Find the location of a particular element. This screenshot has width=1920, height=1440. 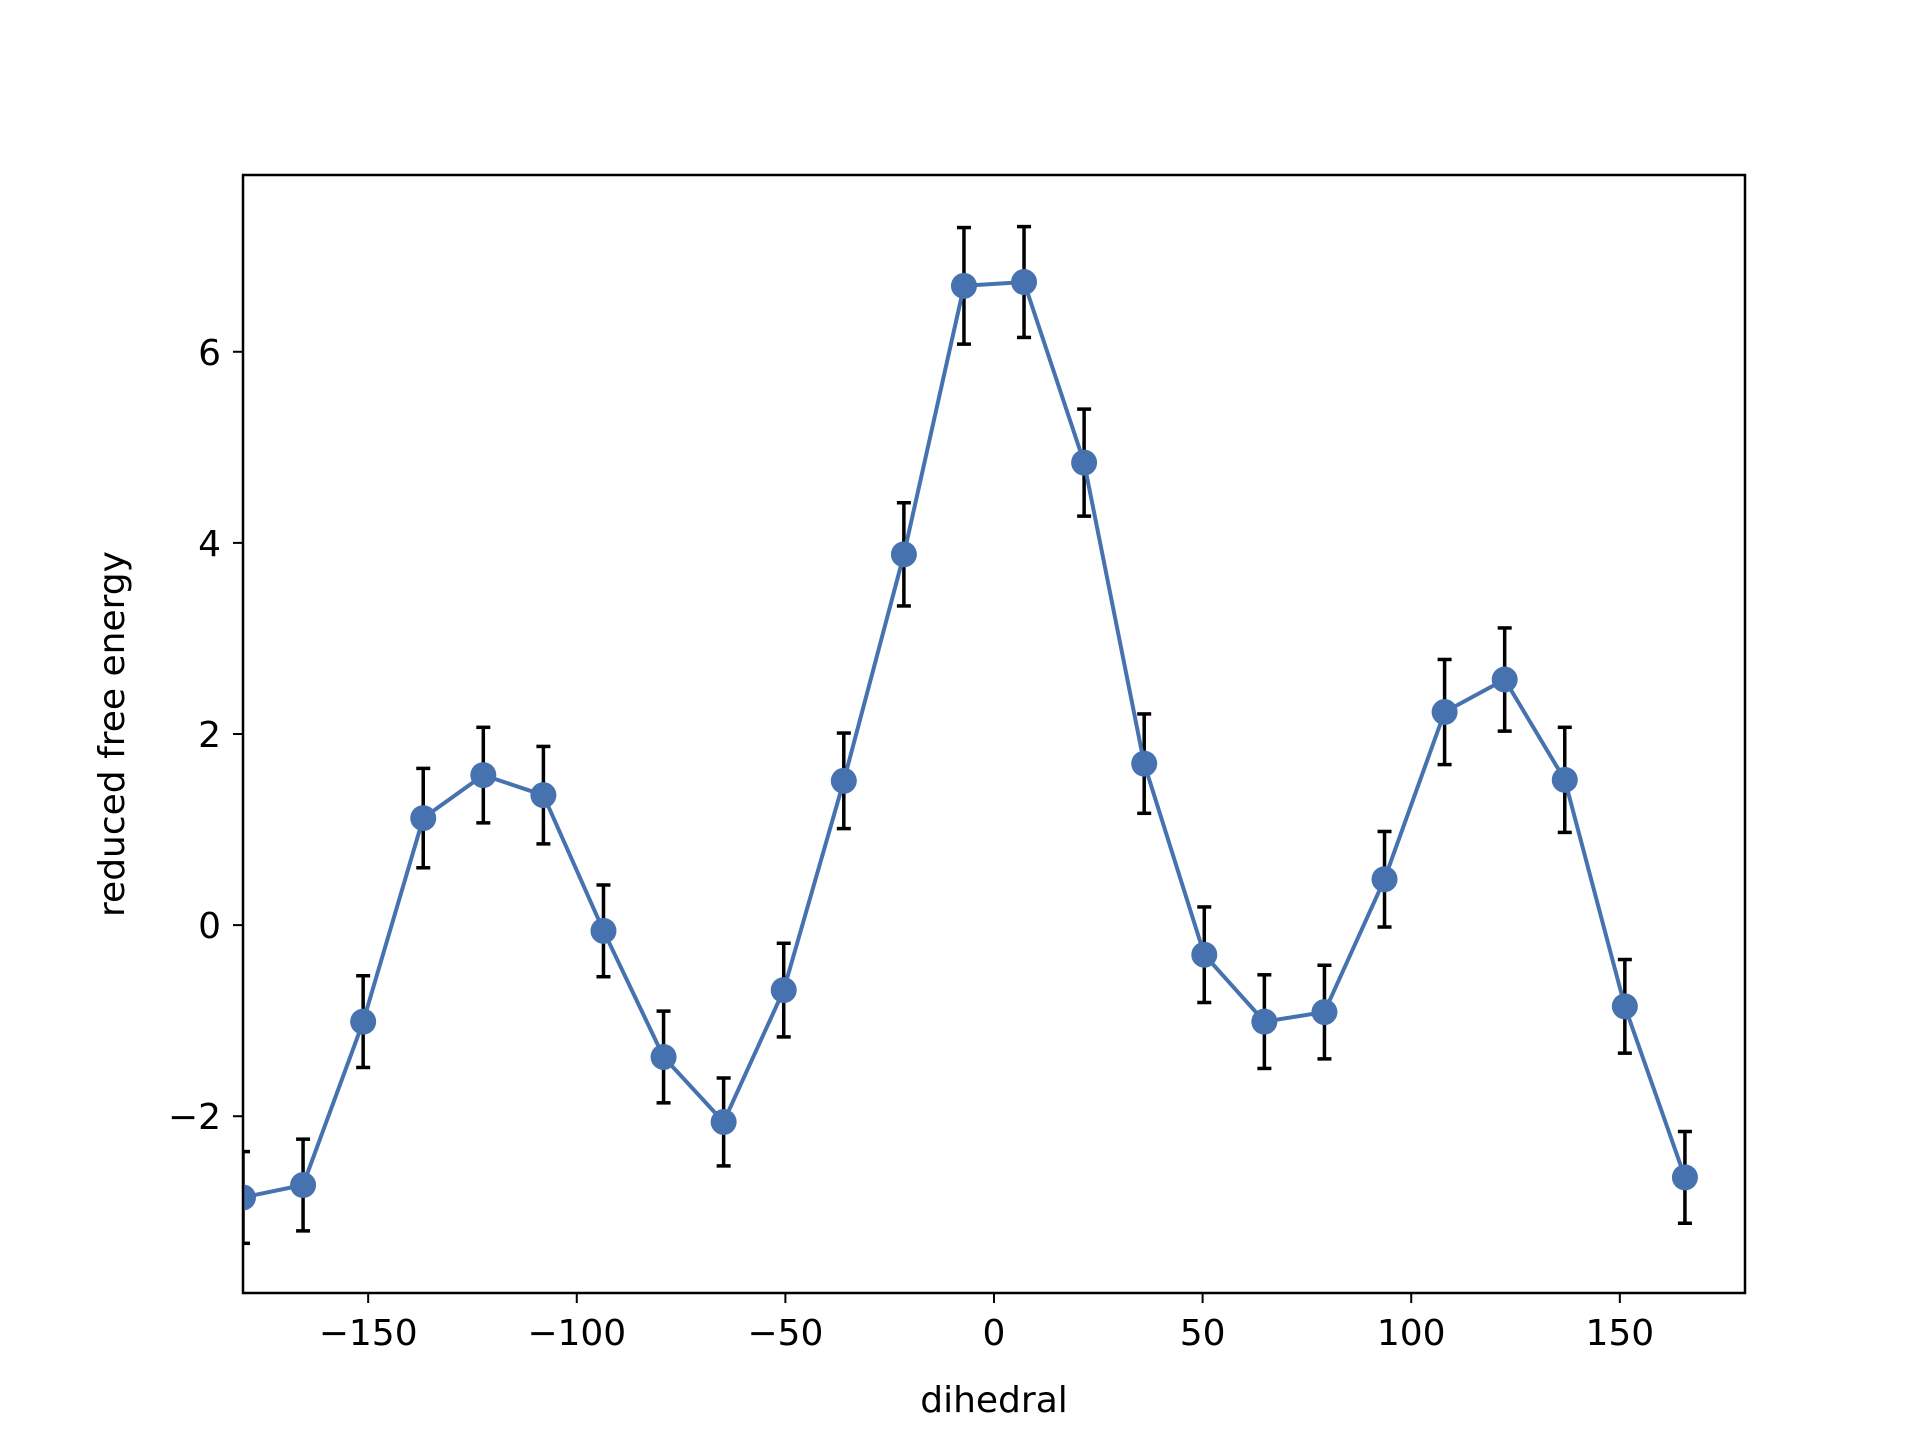

x-axis-ticks: −150 −100 −50 0 50 100 150 is located at coordinates (986, 1323).